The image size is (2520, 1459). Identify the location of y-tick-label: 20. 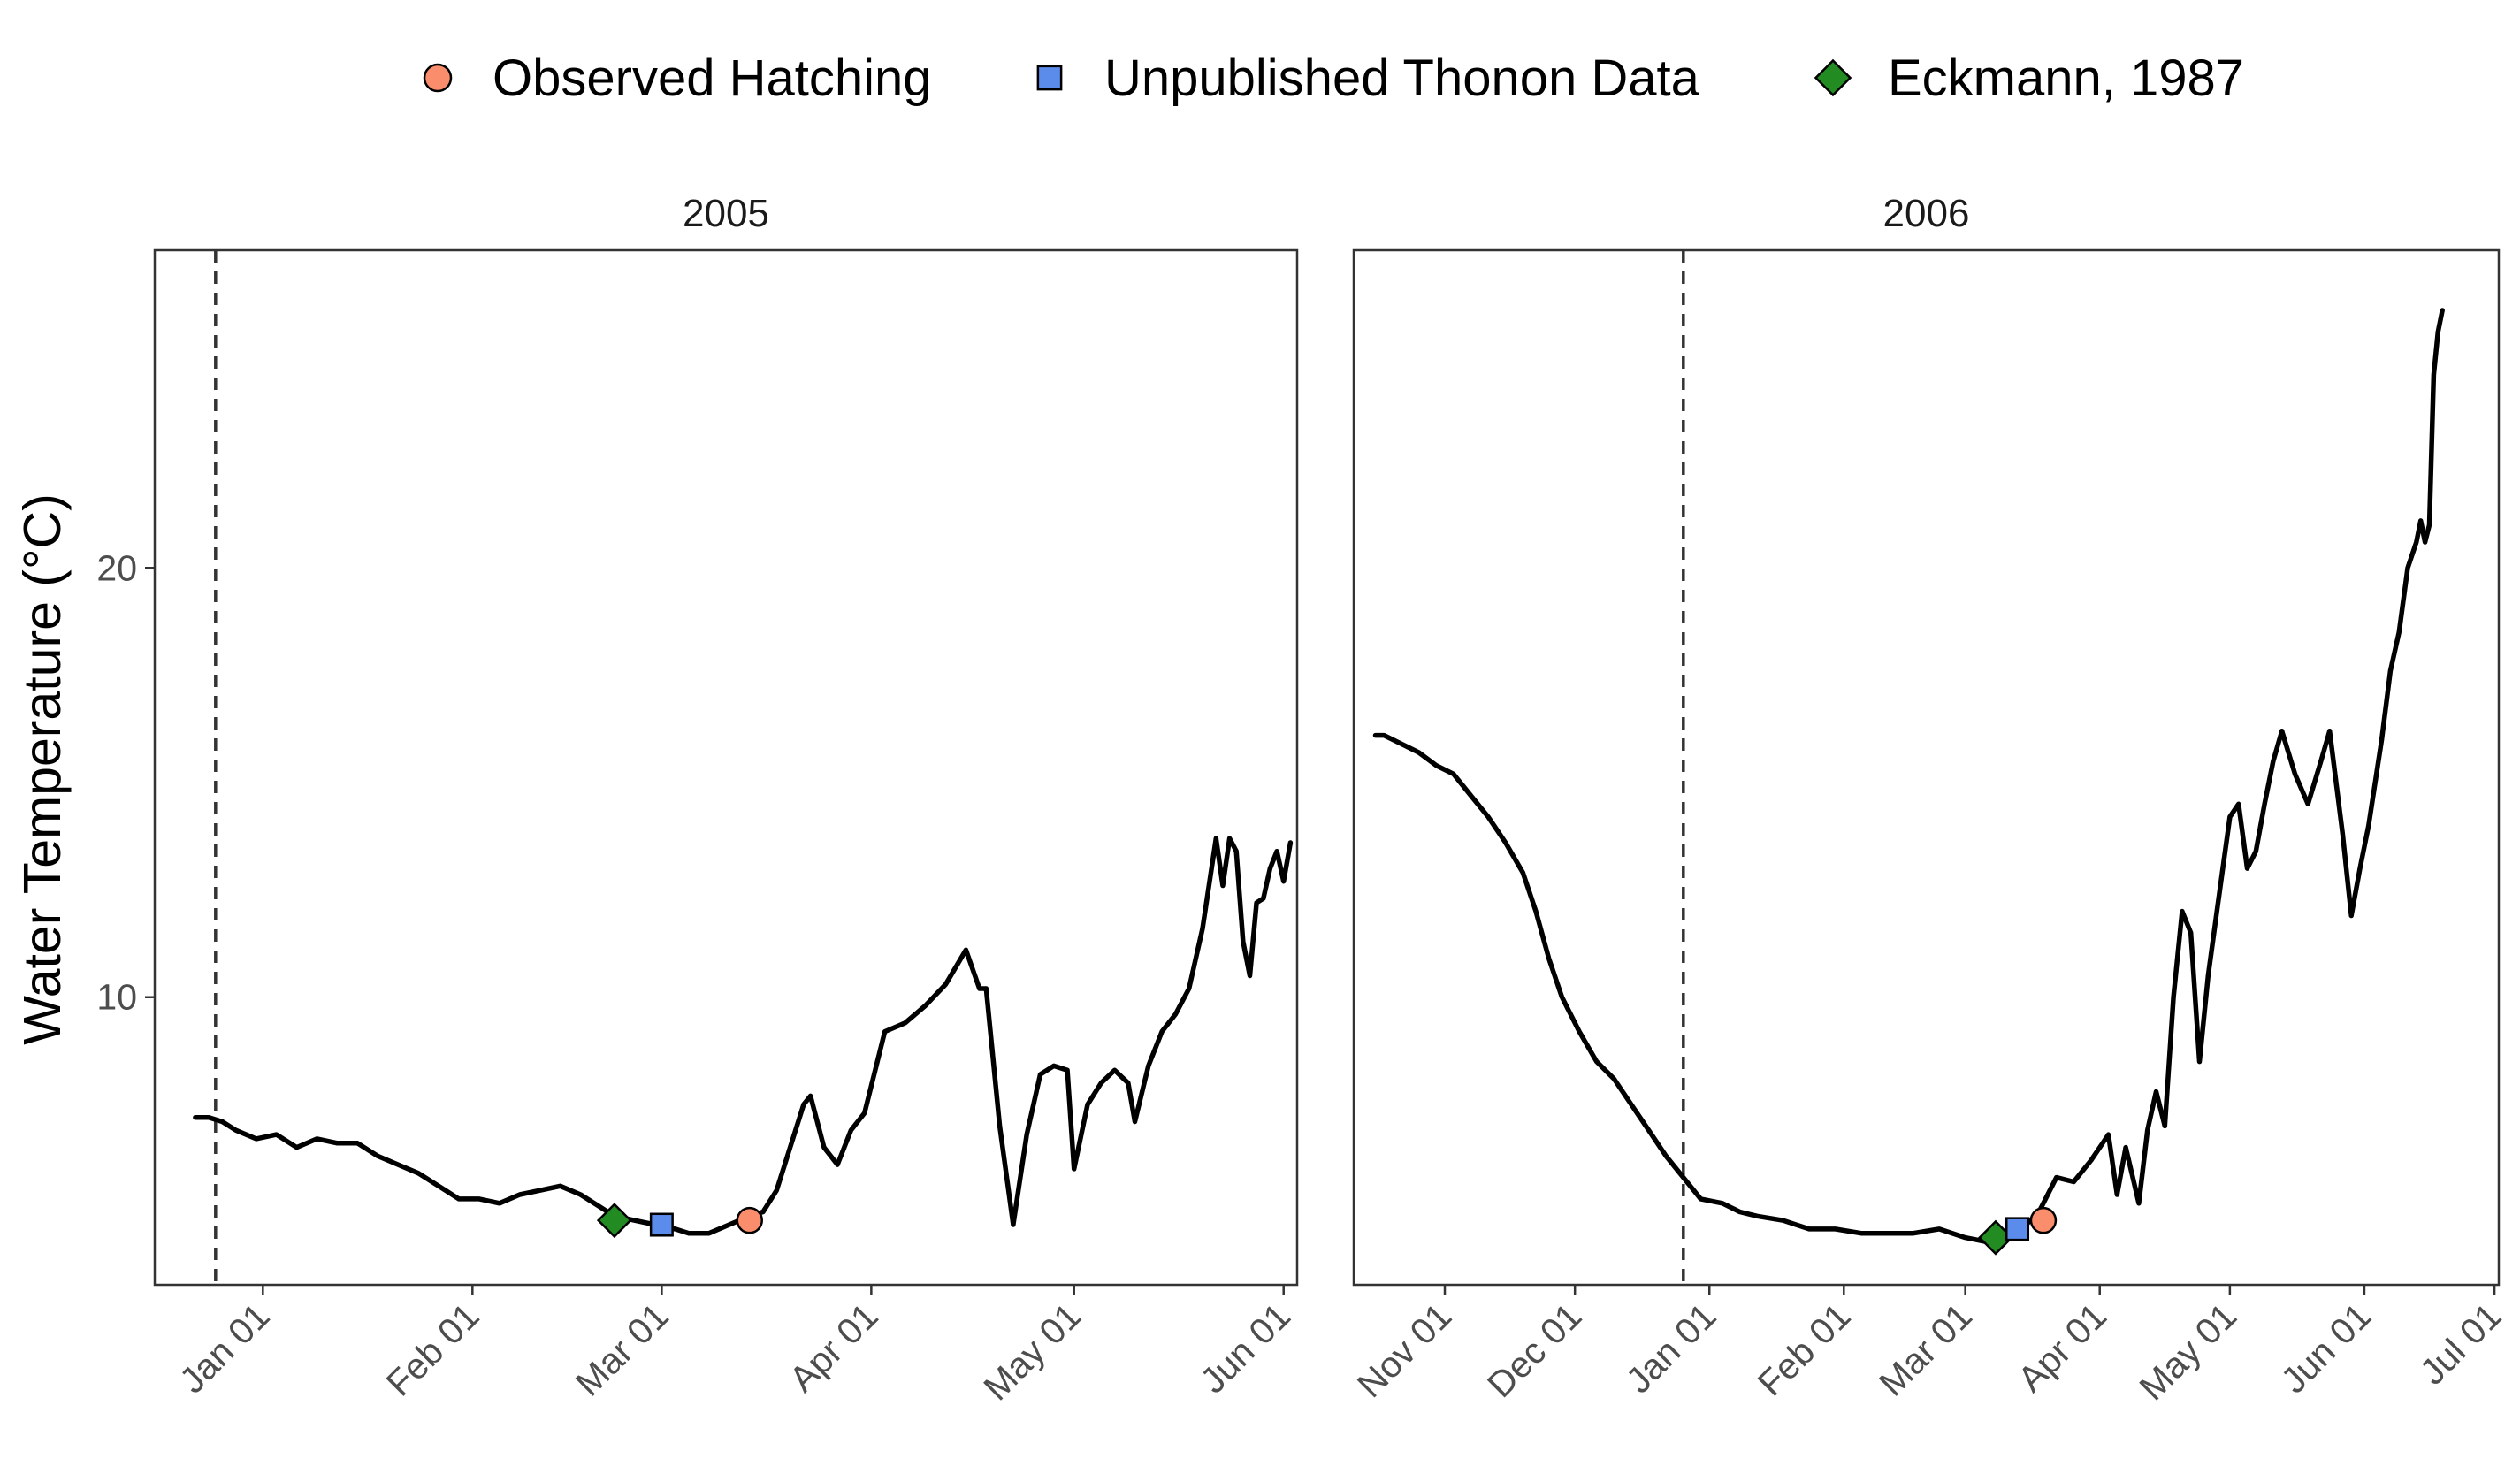
(116, 567).